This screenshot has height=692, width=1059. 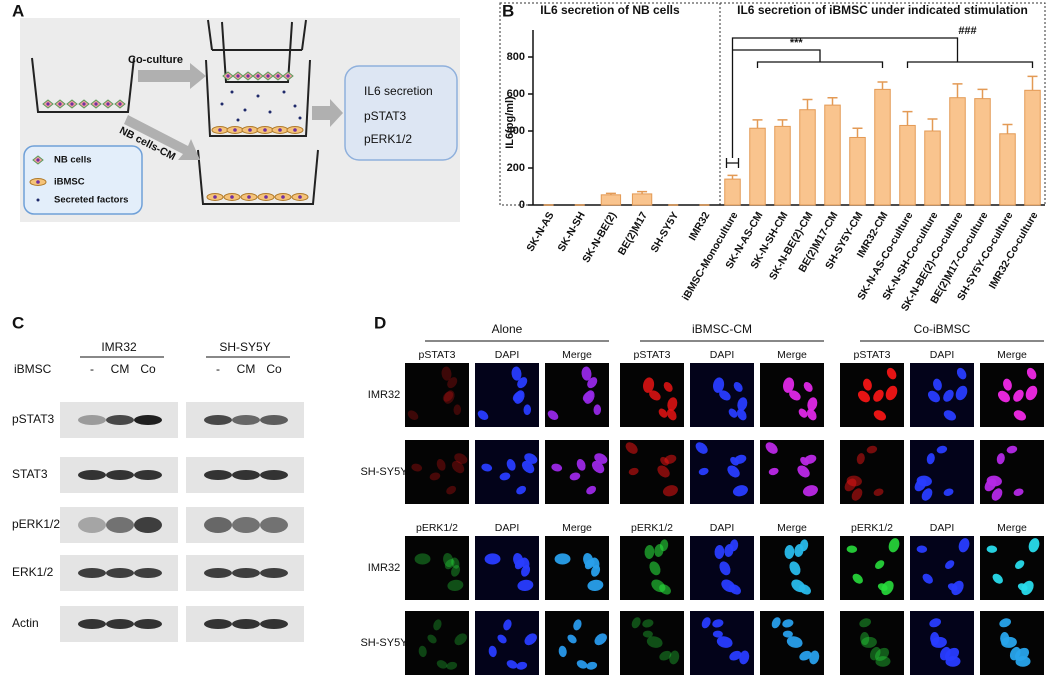 What do you see at coordinates (398, 91) in the screenshot?
I see `readout-label: IL6 secretion` at bounding box center [398, 91].